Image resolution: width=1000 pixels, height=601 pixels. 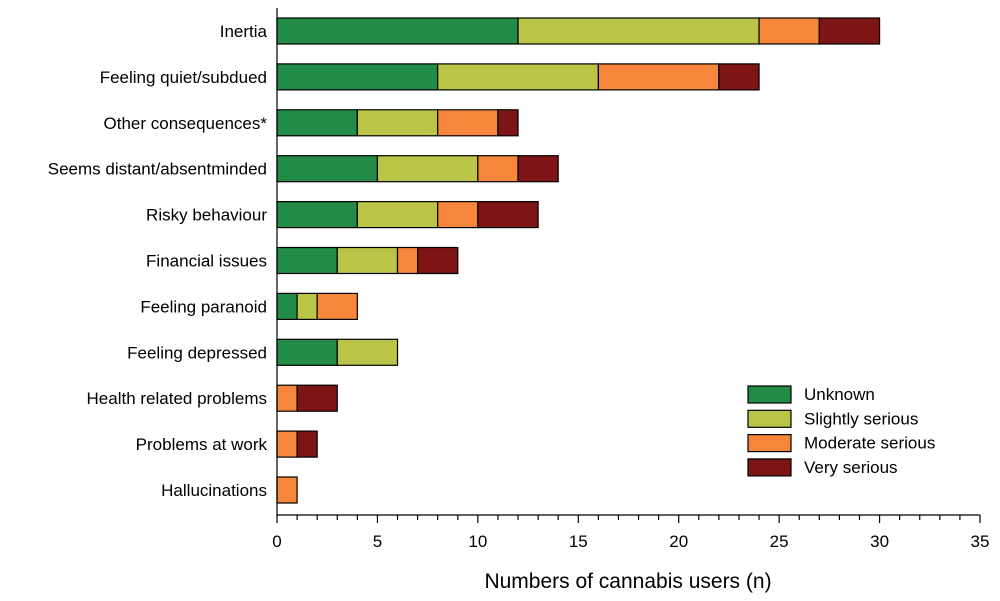 I want to click on legend-label-slightly-serious: Slightly serious, so click(x=861, y=418).